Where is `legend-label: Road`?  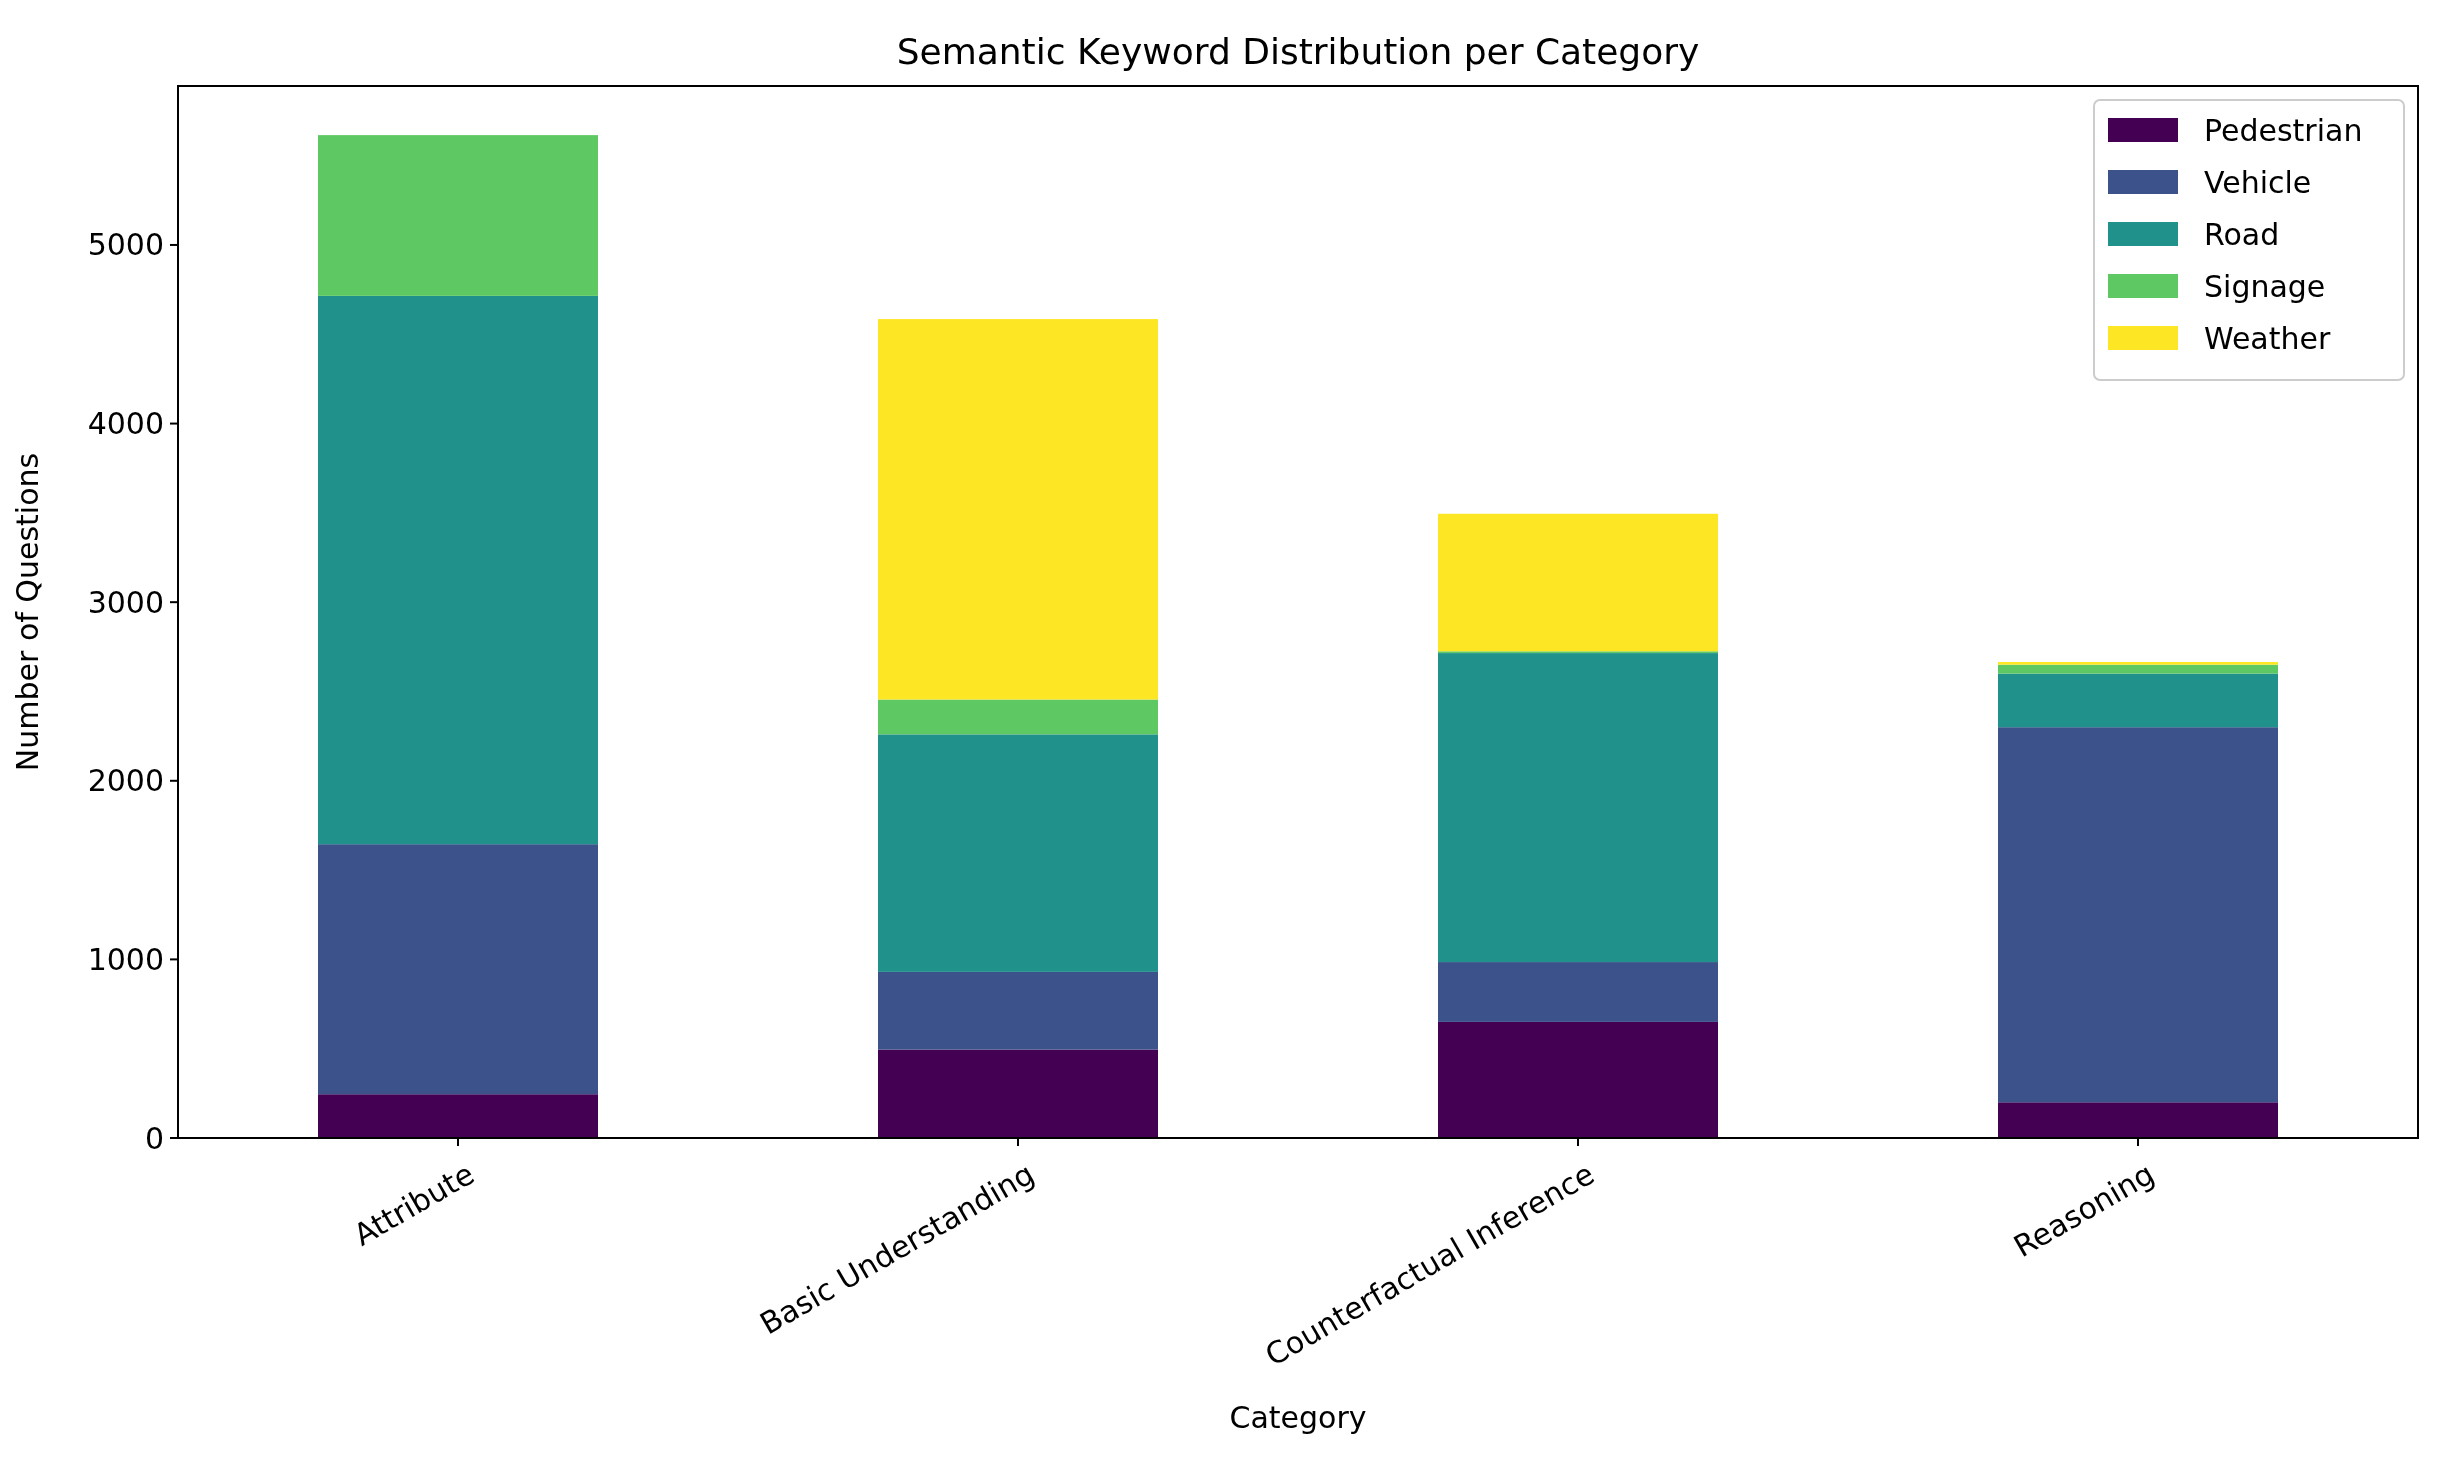 legend-label: Road is located at coordinates (2242, 234).